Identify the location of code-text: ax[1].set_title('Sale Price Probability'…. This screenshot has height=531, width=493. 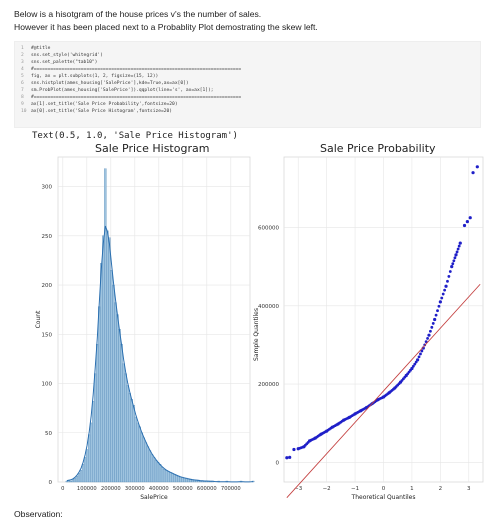
(104, 104).